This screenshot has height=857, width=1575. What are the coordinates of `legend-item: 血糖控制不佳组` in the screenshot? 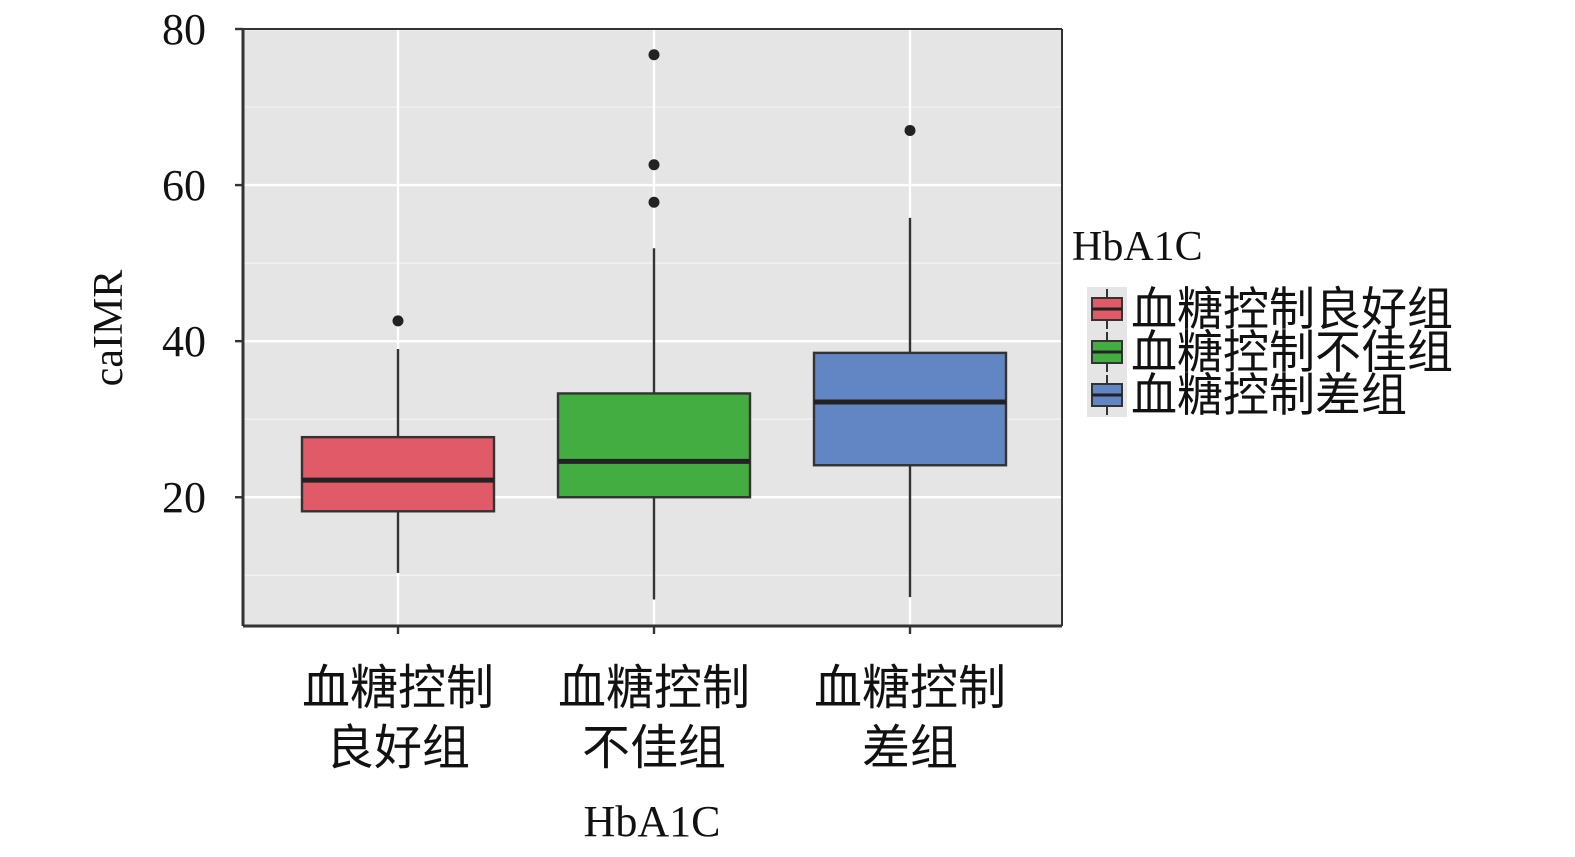 It's located at (1270, 352).